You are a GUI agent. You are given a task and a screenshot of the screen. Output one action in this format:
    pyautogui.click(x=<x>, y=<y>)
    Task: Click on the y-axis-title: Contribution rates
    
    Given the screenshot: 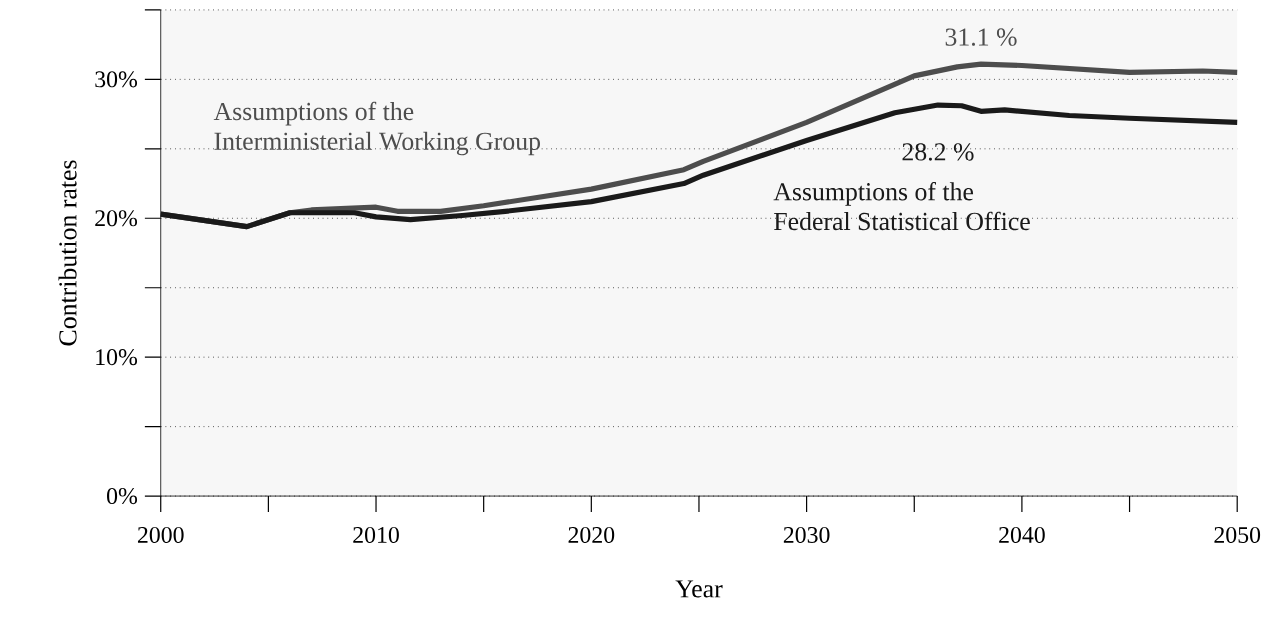 What is the action you would take?
    pyautogui.click(x=67, y=253)
    